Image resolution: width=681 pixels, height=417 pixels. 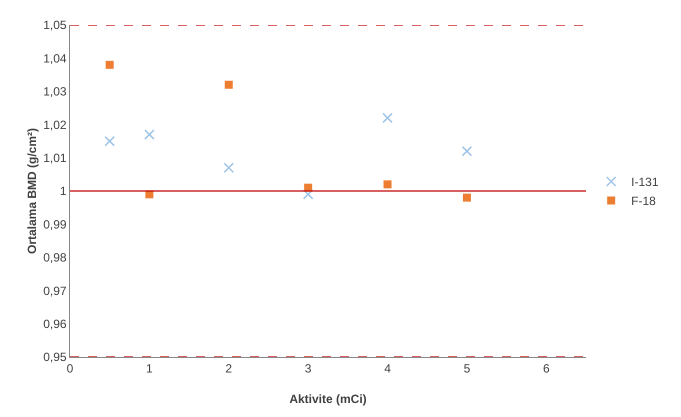 What do you see at coordinates (150, 368) in the screenshot?
I see `x-tick-label: 1` at bounding box center [150, 368].